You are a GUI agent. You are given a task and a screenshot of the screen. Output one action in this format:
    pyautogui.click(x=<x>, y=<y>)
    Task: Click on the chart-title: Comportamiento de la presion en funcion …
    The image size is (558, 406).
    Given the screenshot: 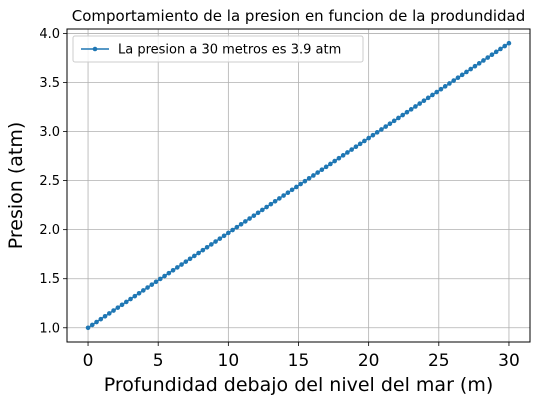 What is the action you would take?
    pyautogui.click(x=299, y=16)
    